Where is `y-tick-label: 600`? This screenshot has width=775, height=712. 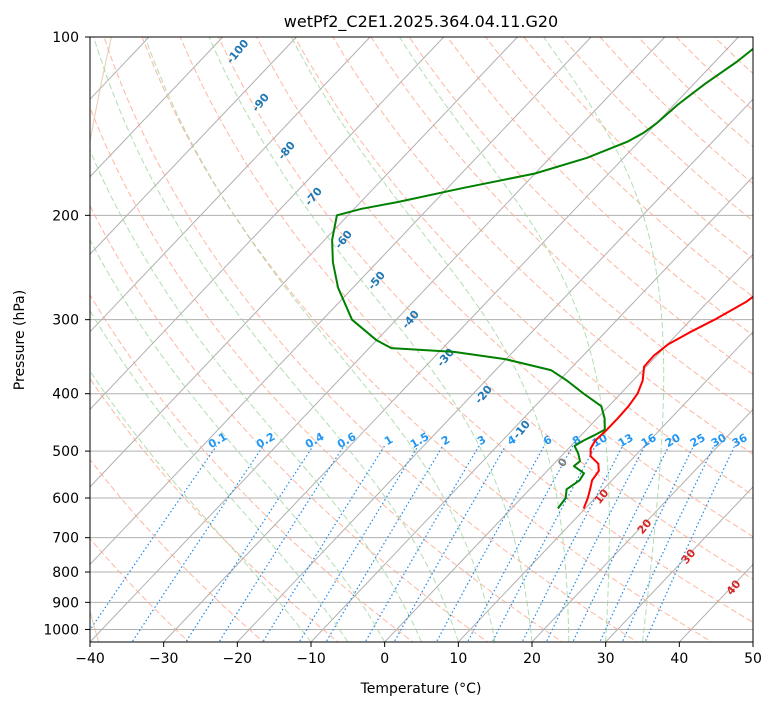 y-tick-label: 600 is located at coordinates (65, 499).